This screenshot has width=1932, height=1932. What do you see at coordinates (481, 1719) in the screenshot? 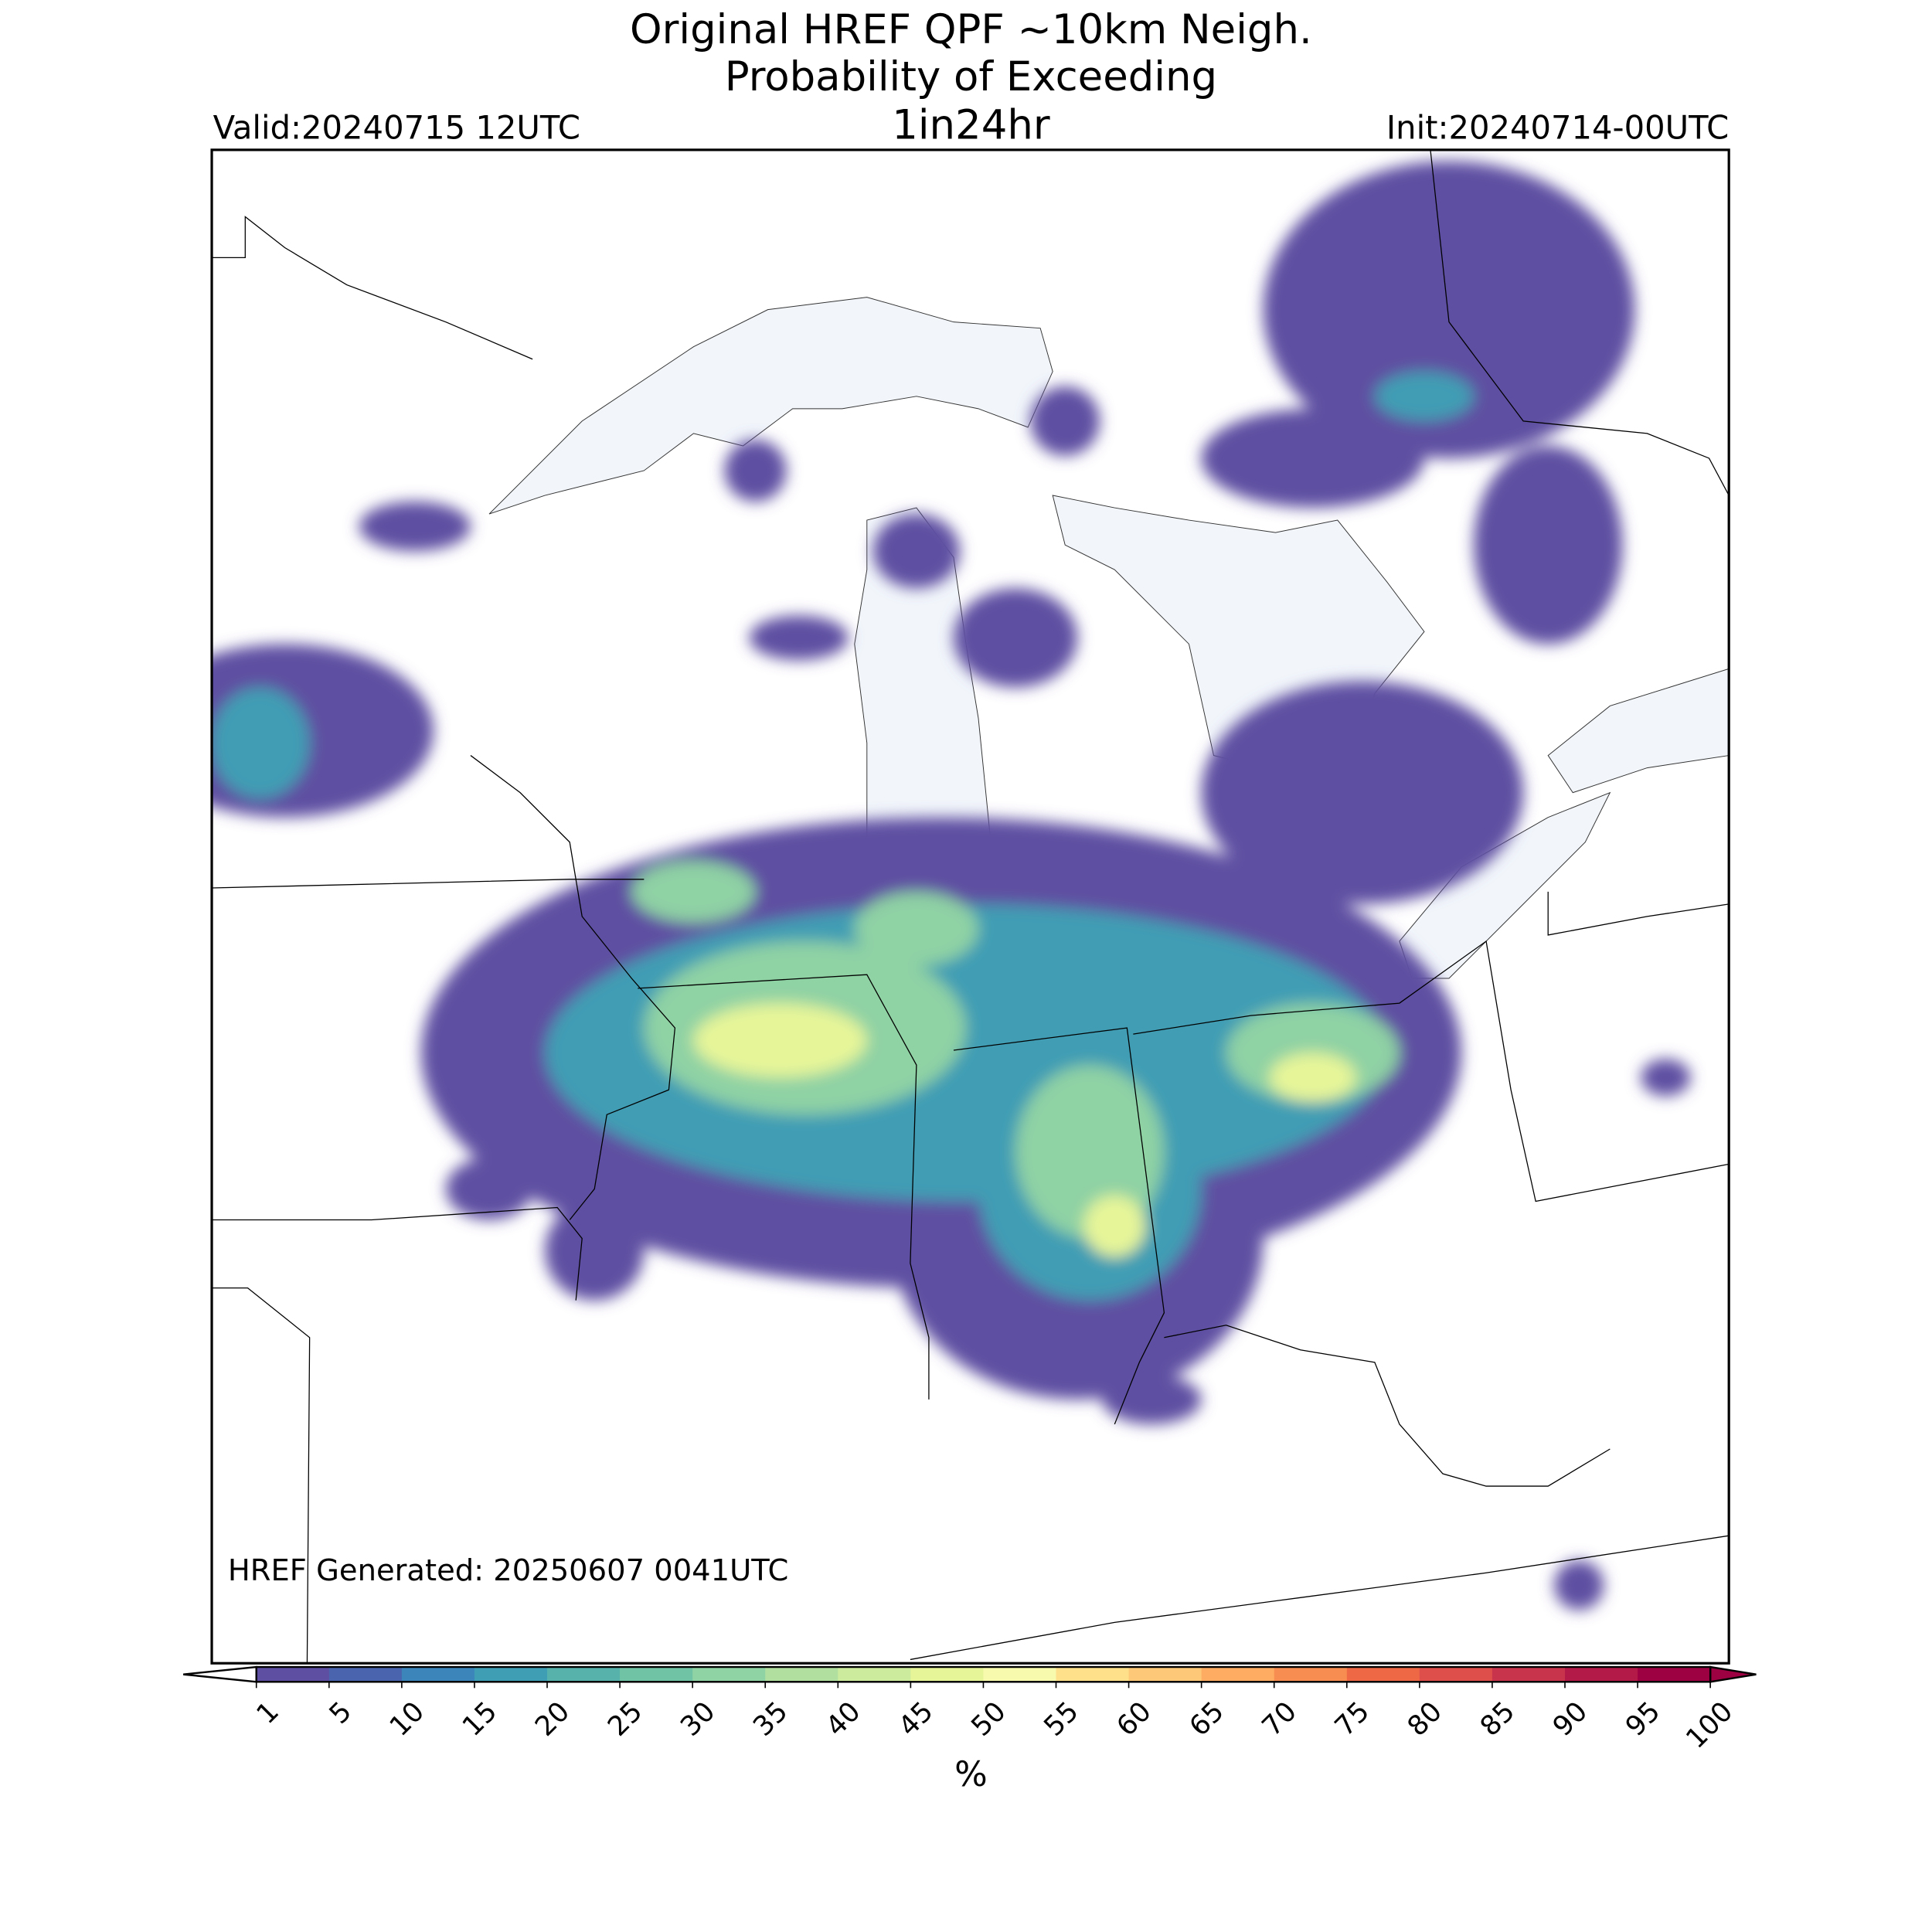
I see `colorbar-tick-label: 15` at bounding box center [481, 1719].